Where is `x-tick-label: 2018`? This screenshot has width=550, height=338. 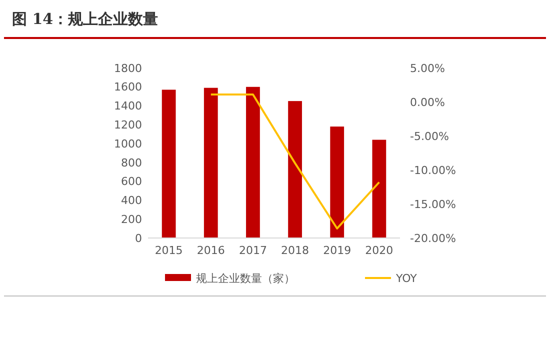
x-tick-label: 2018 is located at coordinates (295, 250).